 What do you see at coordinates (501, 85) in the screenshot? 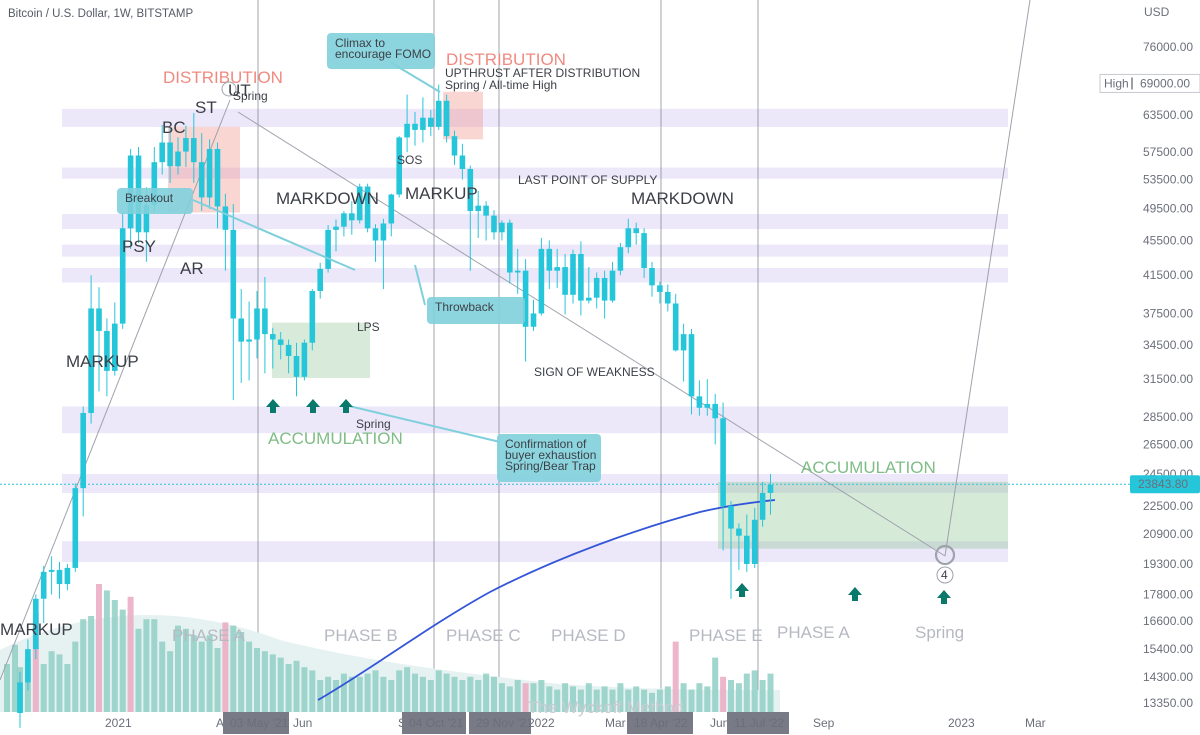
I see `ath-label: Spring / All-time High` at bounding box center [501, 85].